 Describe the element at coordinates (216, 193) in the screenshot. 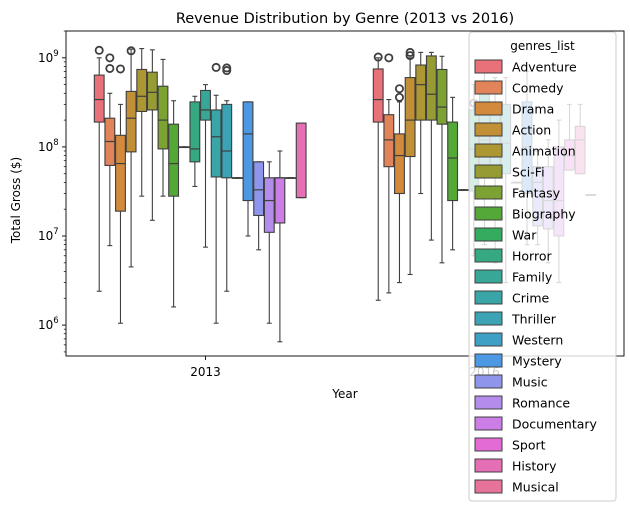

I see `box-crime-2013` at that location.